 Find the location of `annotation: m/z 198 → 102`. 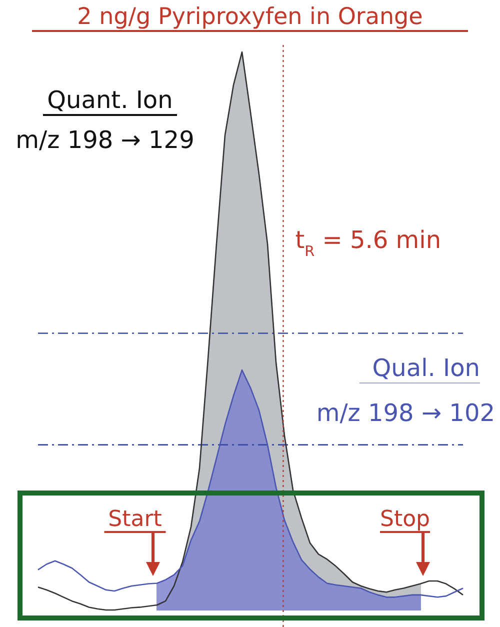

annotation: m/z 198 → 102 is located at coordinates (405, 413).